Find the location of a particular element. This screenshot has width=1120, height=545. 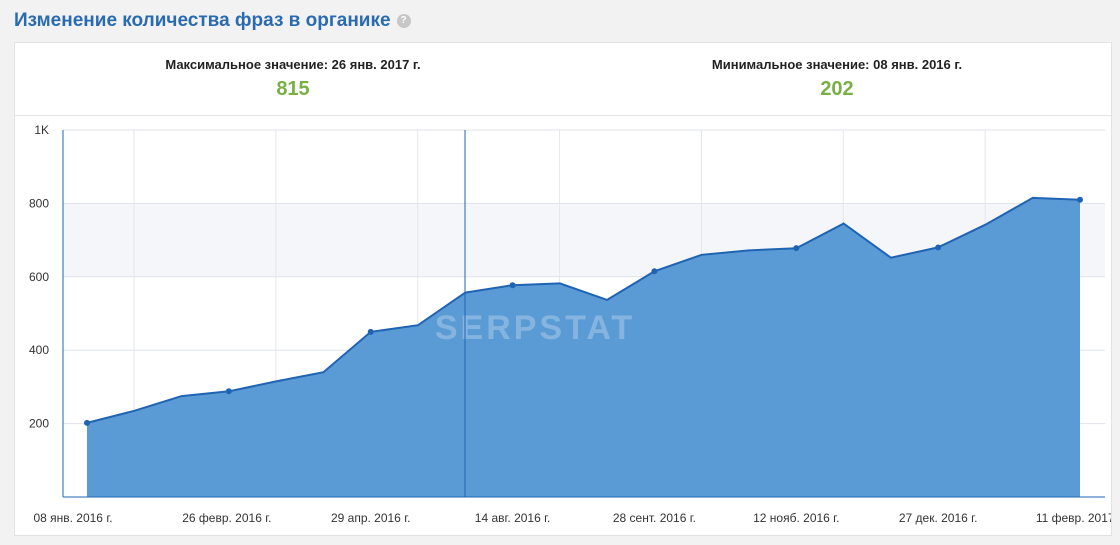

x-tick-label: 08 янв. 2016 г. is located at coordinates (72, 518).